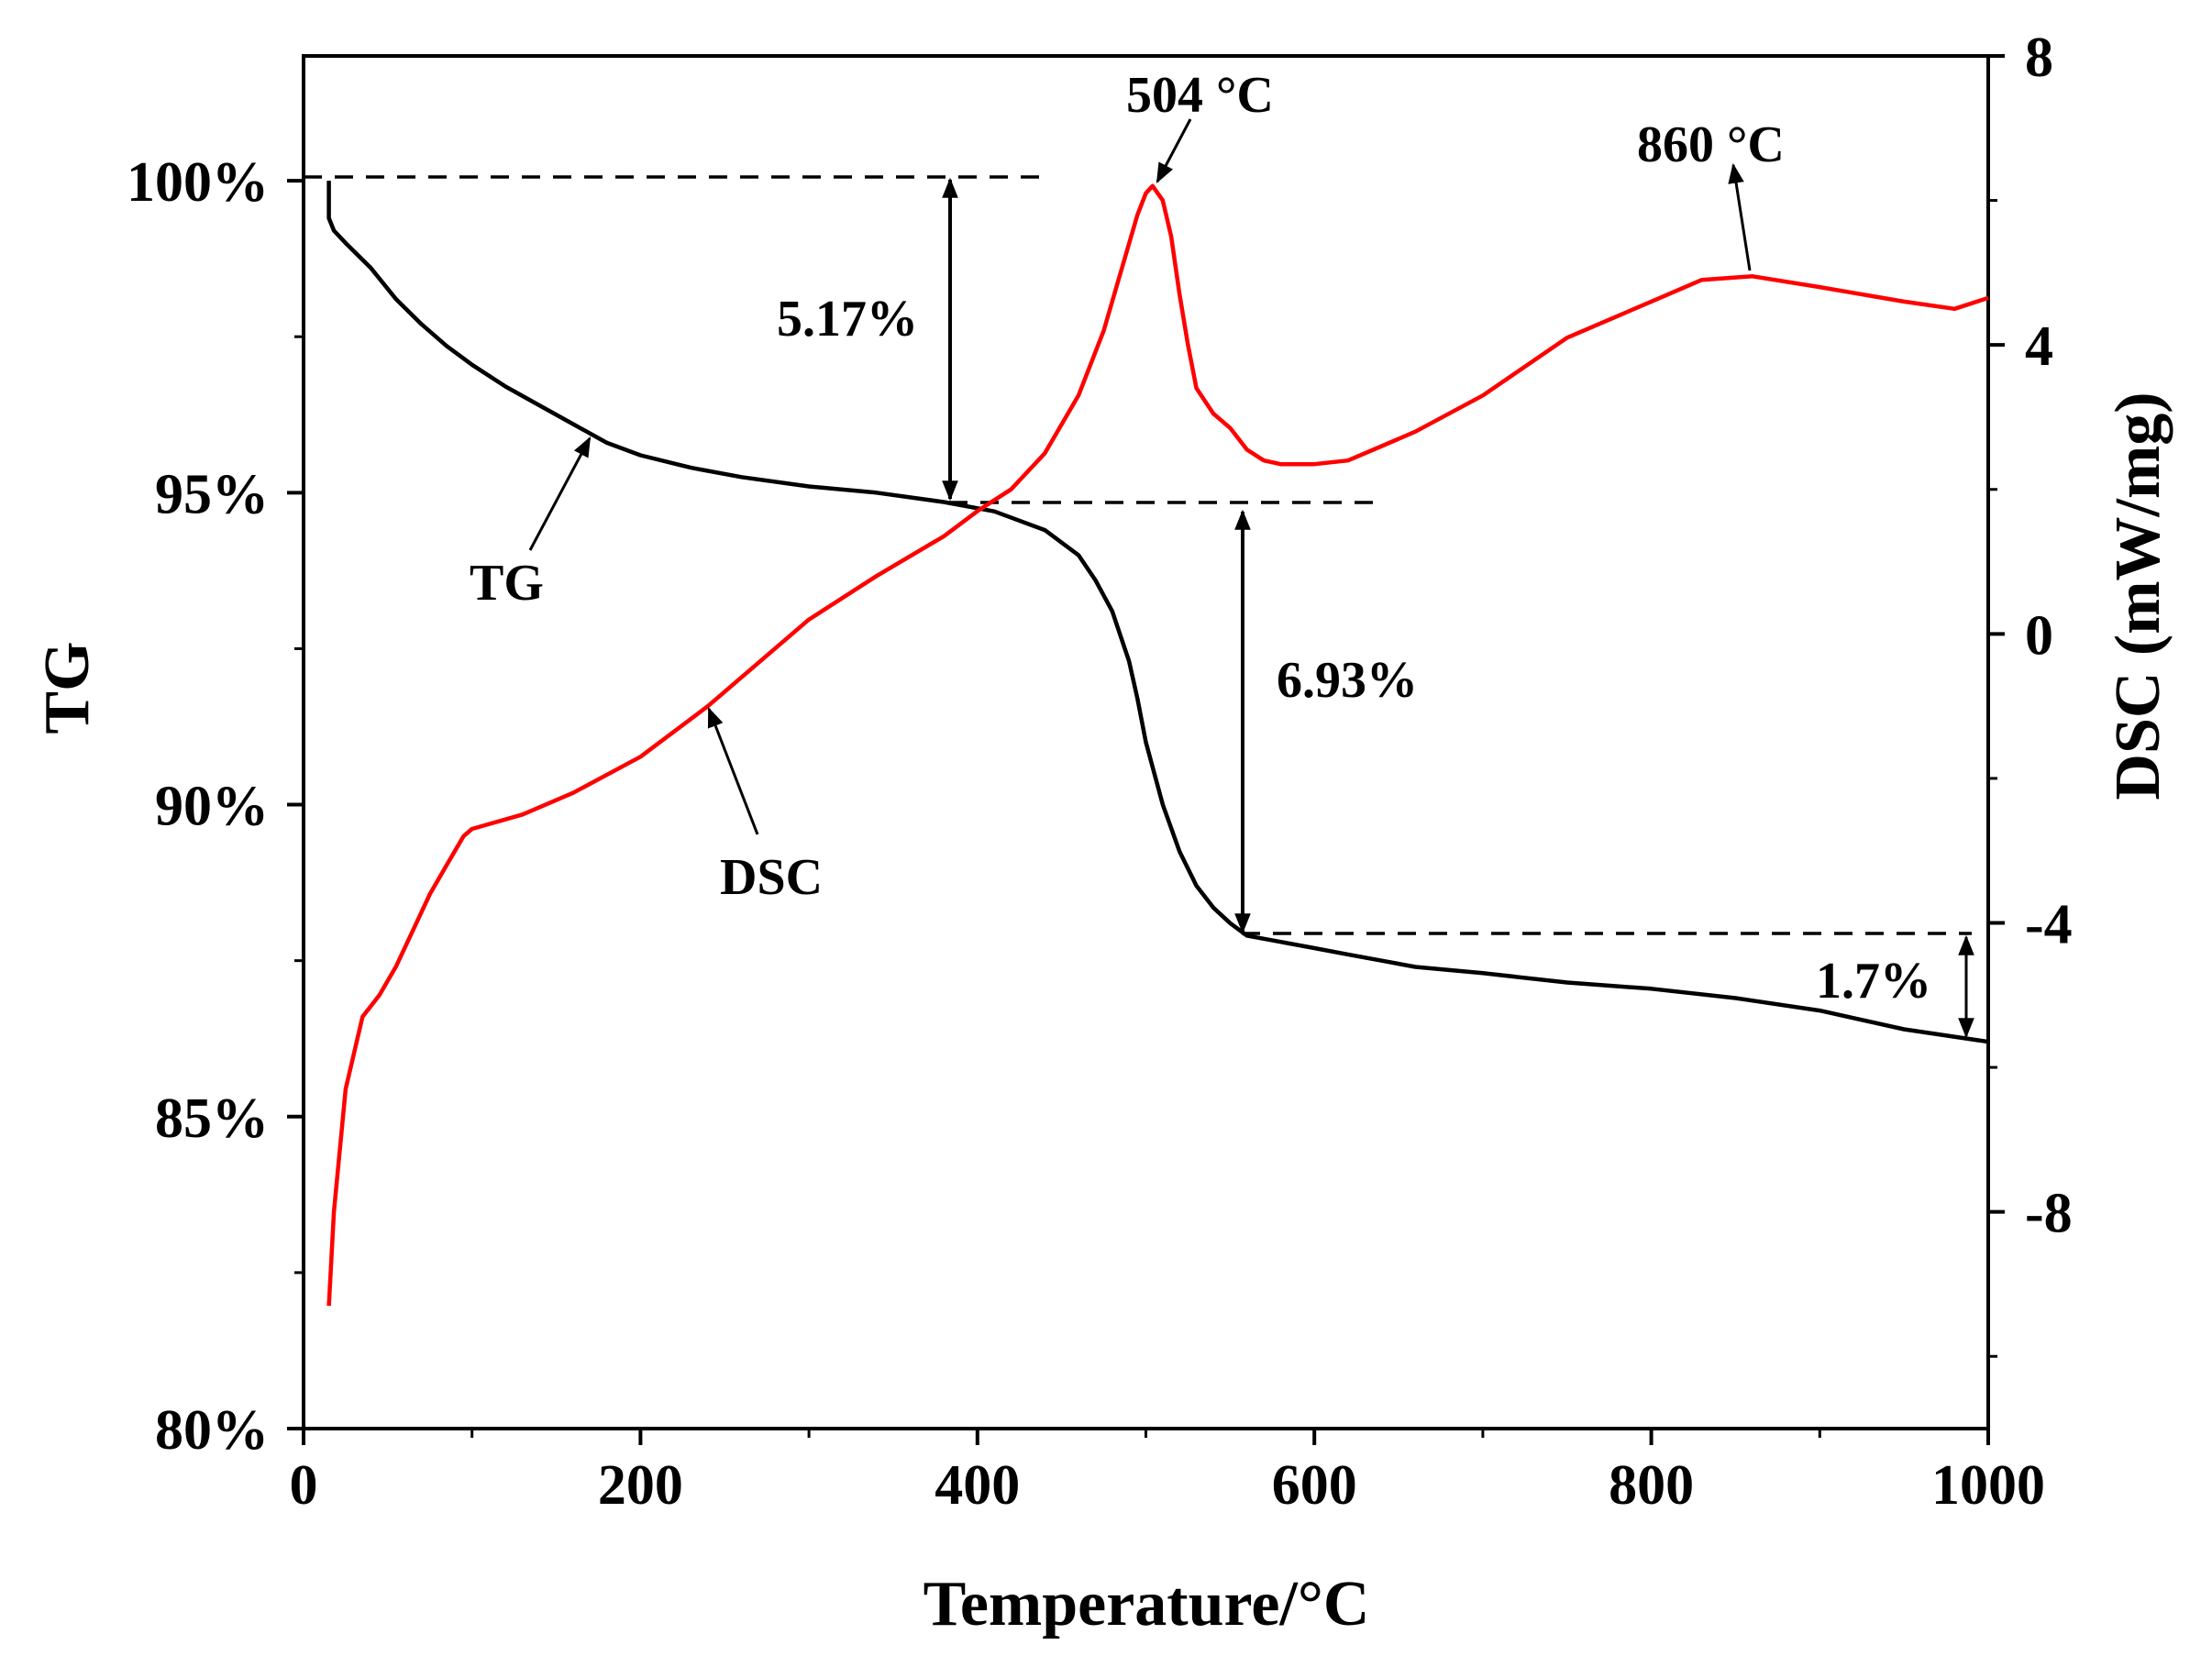 The width and height of the screenshot is (2212, 1667). Describe the element at coordinates (977, 1485) in the screenshot. I see `x-tick-label: 400` at that location.